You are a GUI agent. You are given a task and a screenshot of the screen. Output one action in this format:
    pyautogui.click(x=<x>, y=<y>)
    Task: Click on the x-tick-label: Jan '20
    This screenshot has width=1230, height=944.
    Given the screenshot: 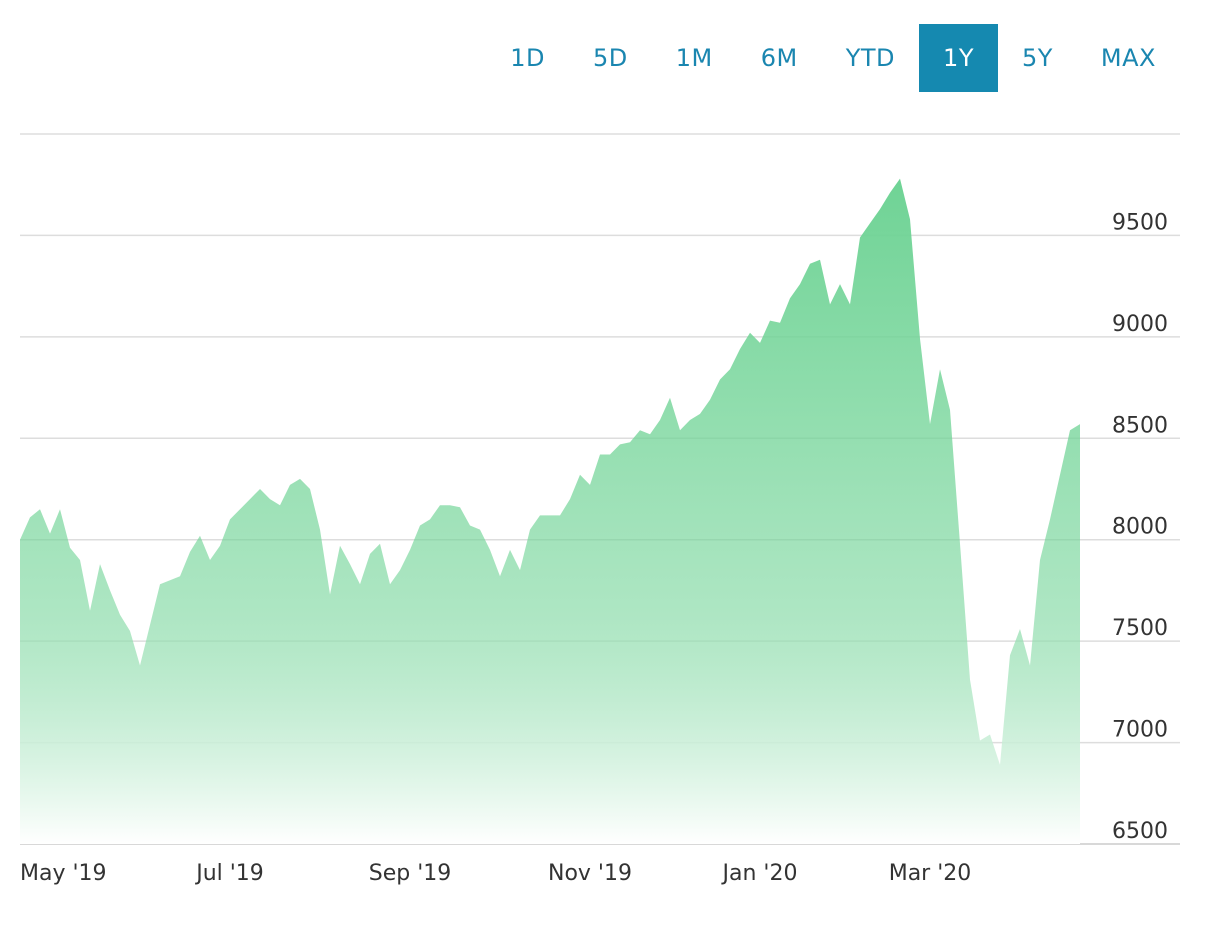 What is the action you would take?
    pyautogui.click(x=759, y=873)
    